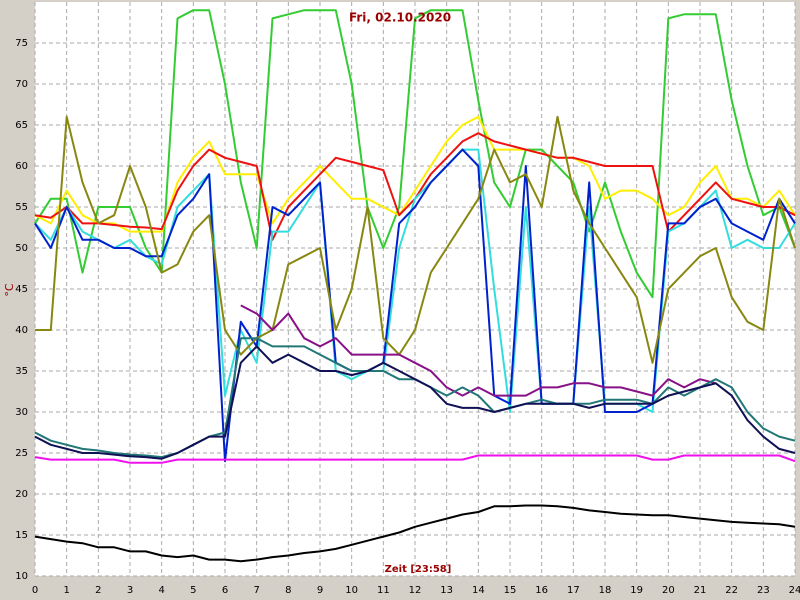 The image size is (800, 600). What do you see at coordinates (66, 590) in the screenshot?
I see `x-tick-label: 1` at bounding box center [66, 590].